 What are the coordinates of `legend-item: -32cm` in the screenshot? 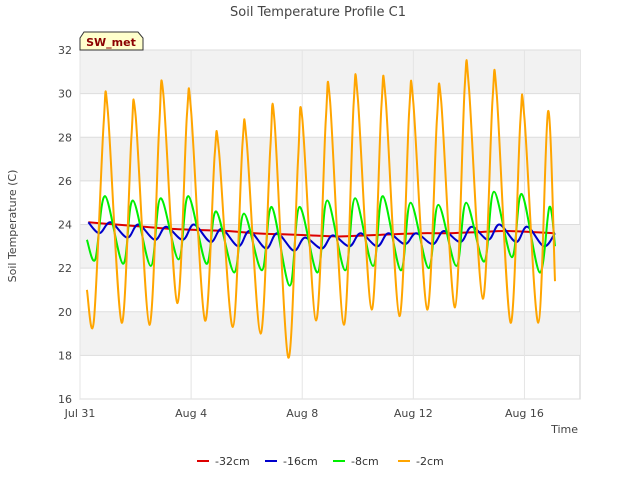 It's located at (223, 461).